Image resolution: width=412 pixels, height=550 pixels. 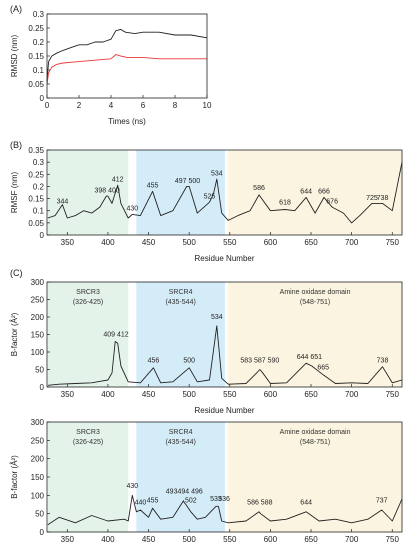 What do you see at coordinates (88, 442) in the screenshot?
I see `domain-range: (326-425)` at bounding box center [88, 442].